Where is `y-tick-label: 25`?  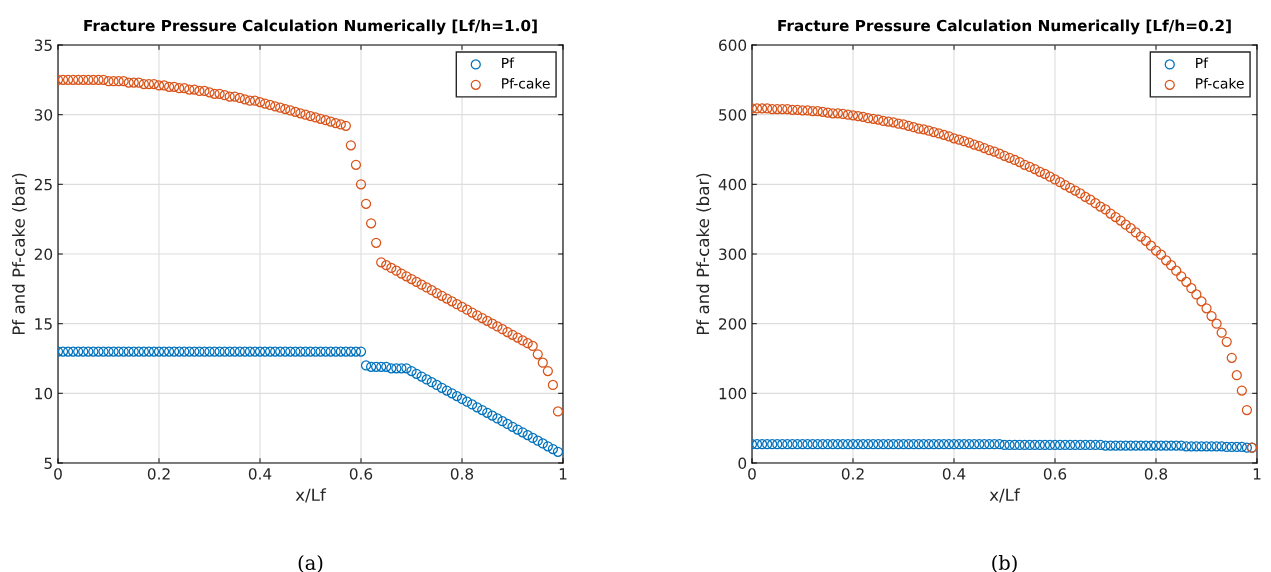
y-tick-label: 25 is located at coordinates (43, 184).